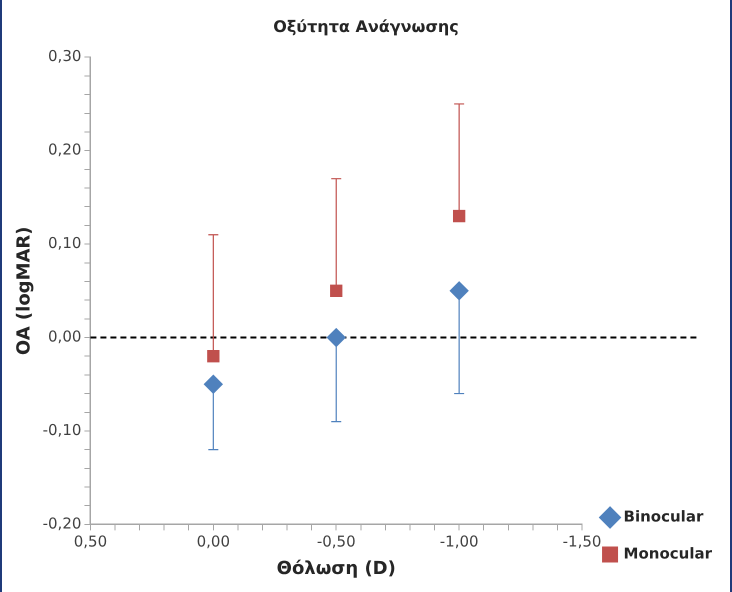  Describe the element at coordinates (366, 26) in the screenshot. I see `chart-title: Οξύτητα Ανάγνωσης` at that location.